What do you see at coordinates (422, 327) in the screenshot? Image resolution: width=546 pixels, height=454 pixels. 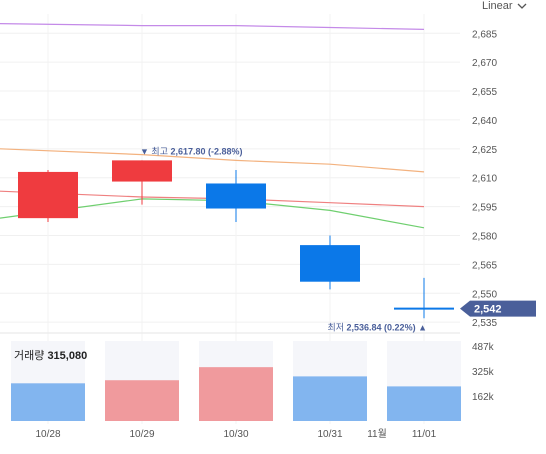 I see `low-annotation-arrow: ▲` at bounding box center [422, 327].